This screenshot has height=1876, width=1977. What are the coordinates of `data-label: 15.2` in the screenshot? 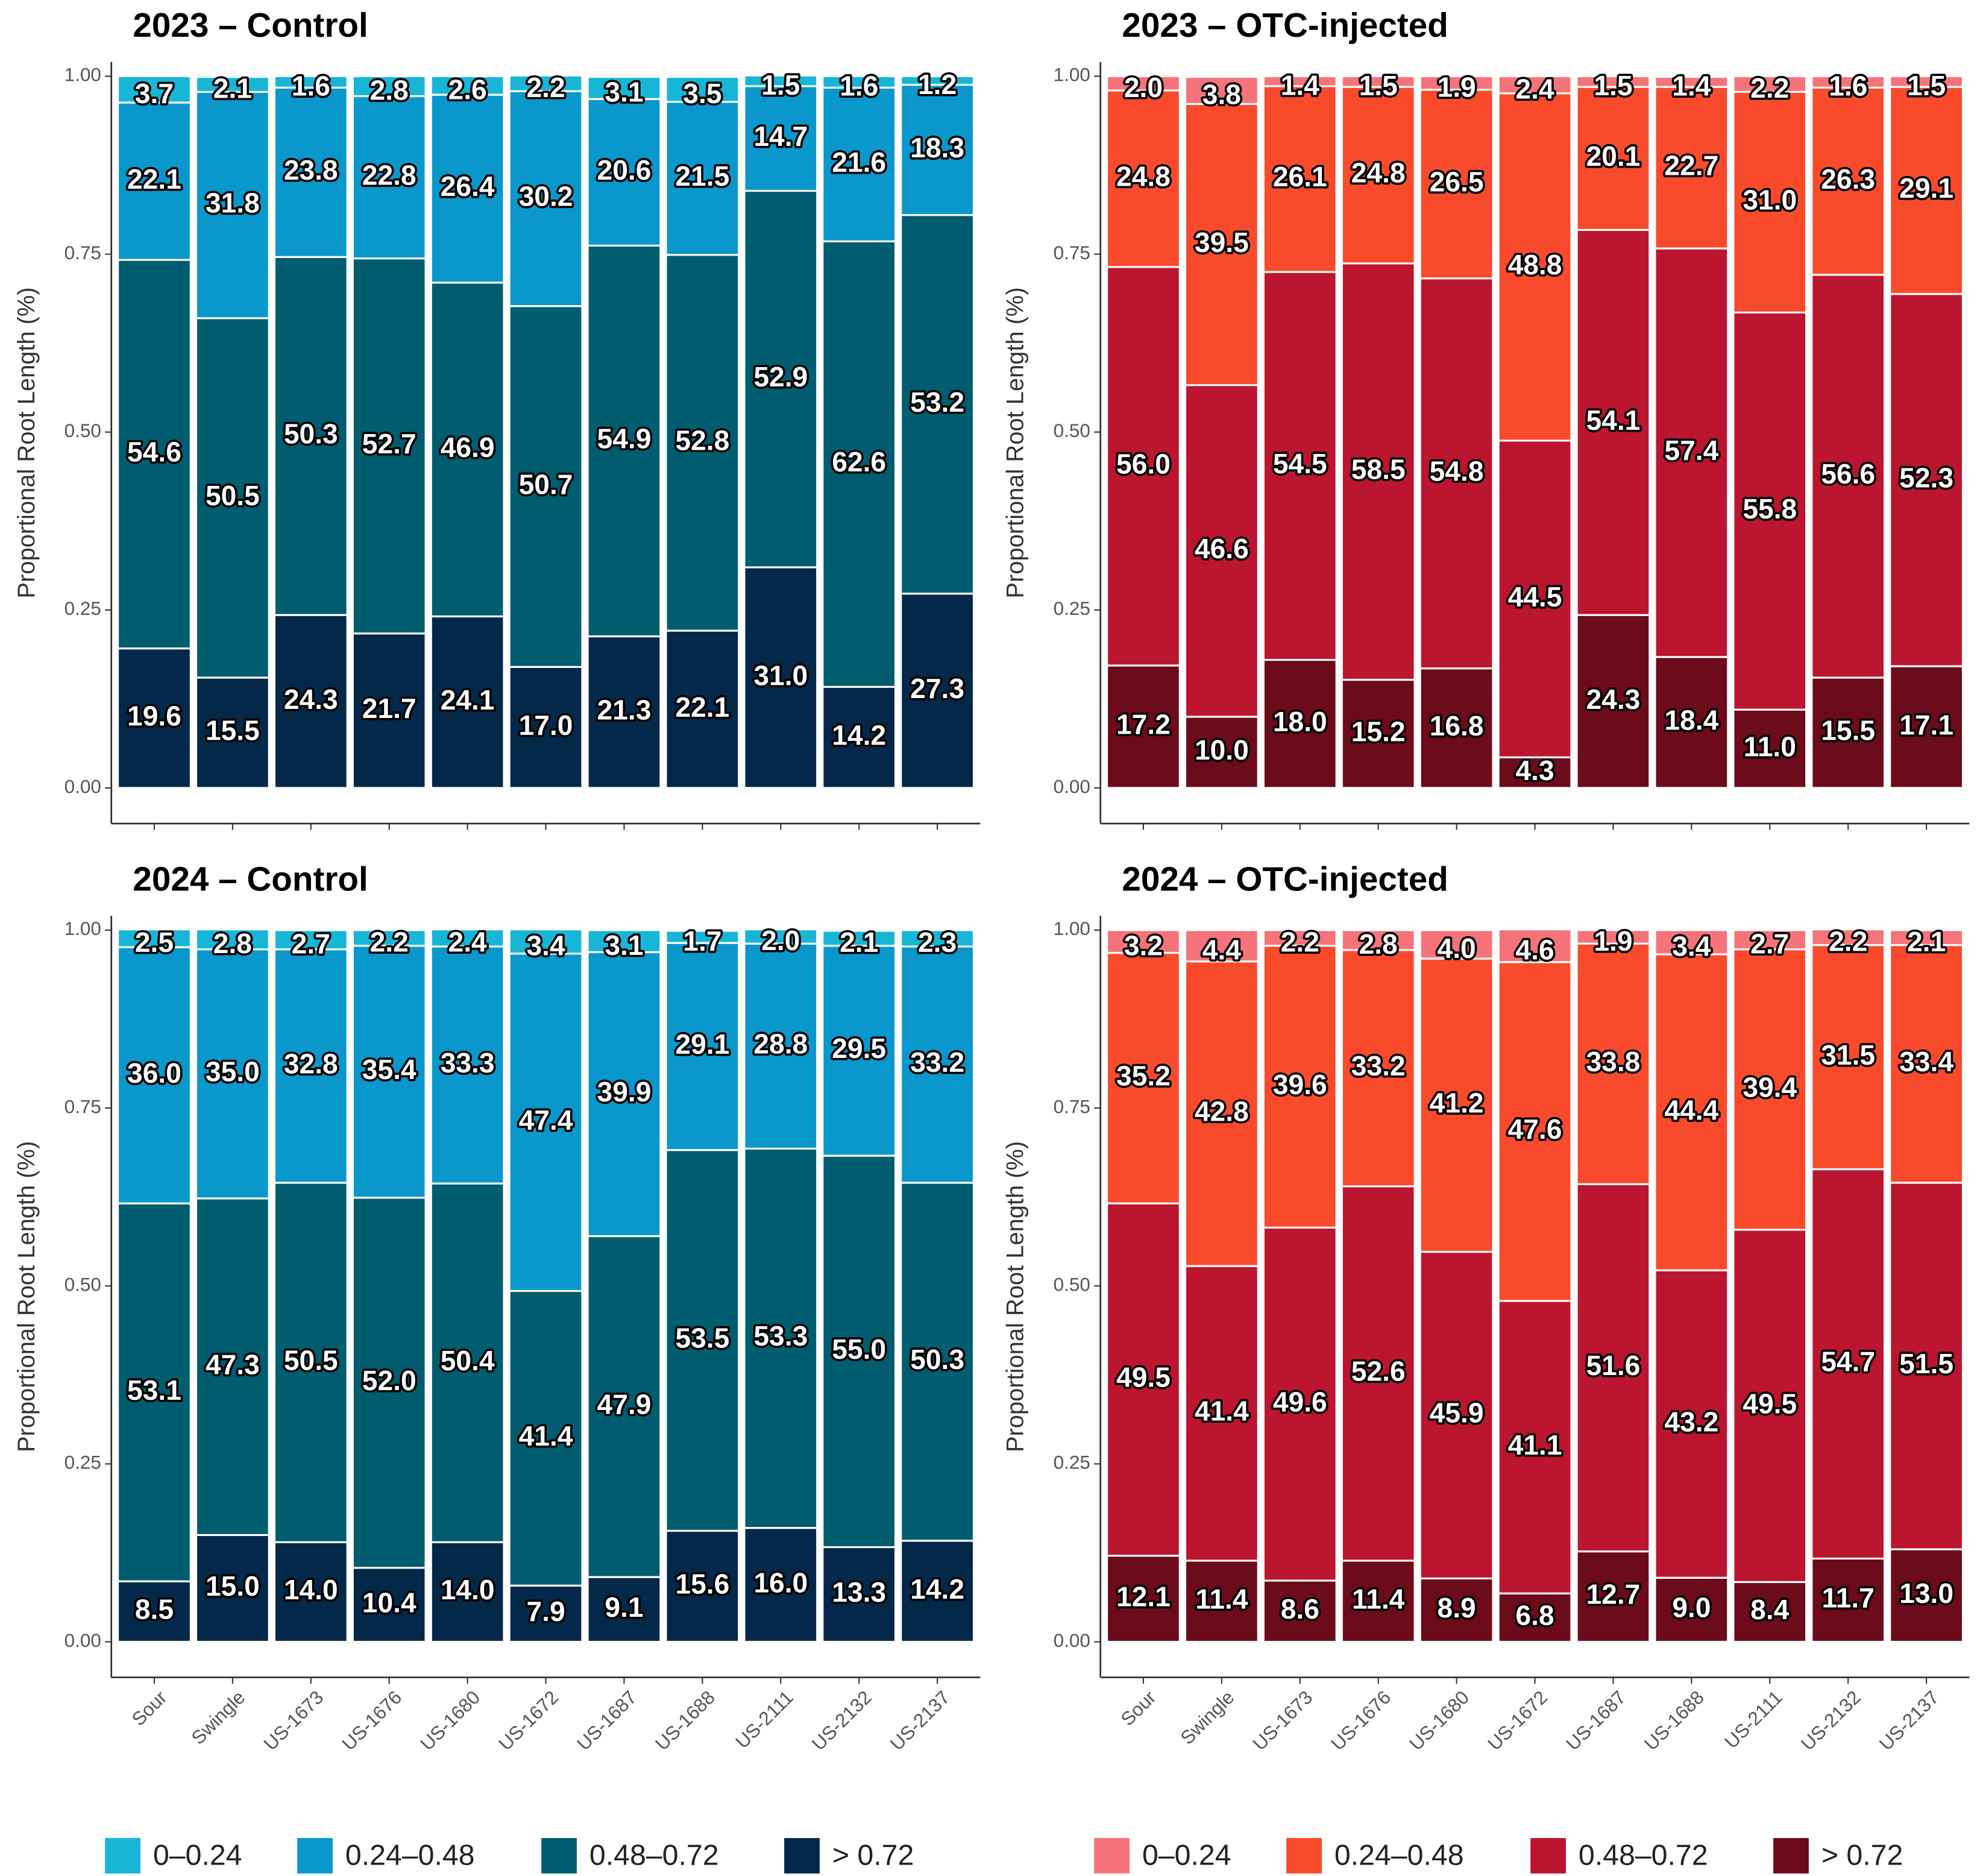 It's located at (1378, 732).